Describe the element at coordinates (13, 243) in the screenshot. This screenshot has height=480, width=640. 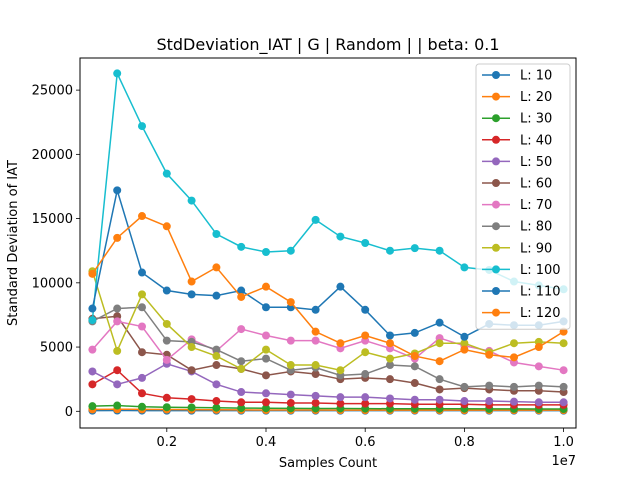
I see `y-axis-label: Standard Deviation of IAT` at that location.